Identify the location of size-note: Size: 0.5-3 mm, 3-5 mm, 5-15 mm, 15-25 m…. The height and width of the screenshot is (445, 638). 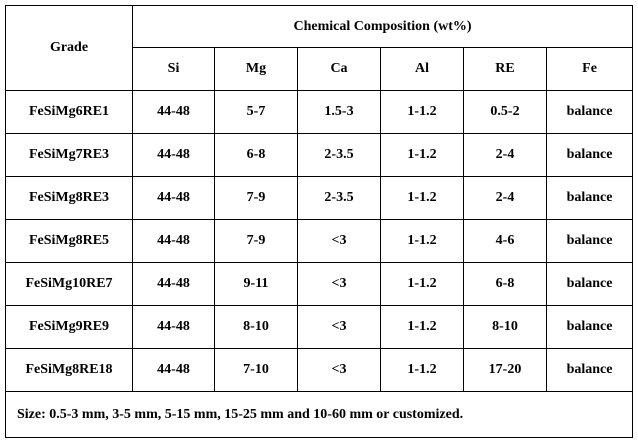
(319, 414).